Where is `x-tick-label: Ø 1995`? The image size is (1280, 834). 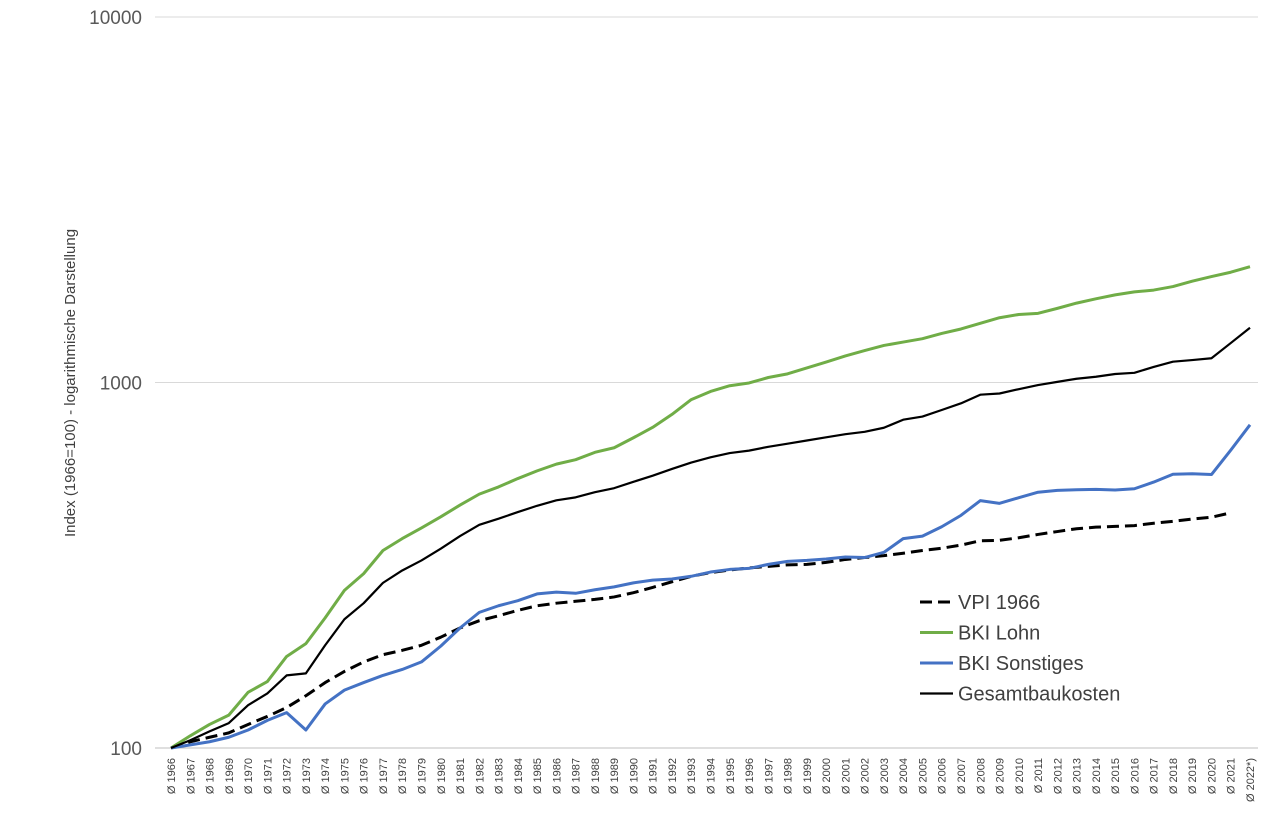
x-tick-label: Ø 1995 is located at coordinates (731, 776).